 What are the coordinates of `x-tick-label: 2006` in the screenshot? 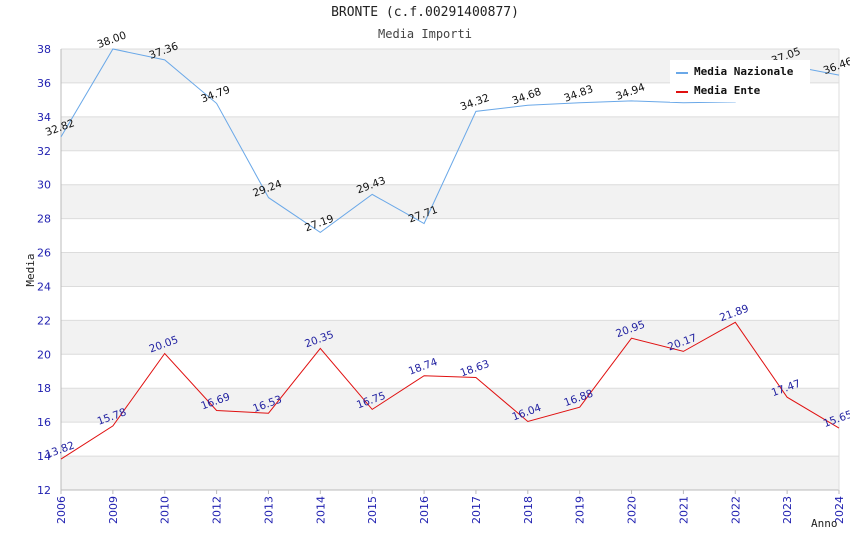 It's located at (61, 510).